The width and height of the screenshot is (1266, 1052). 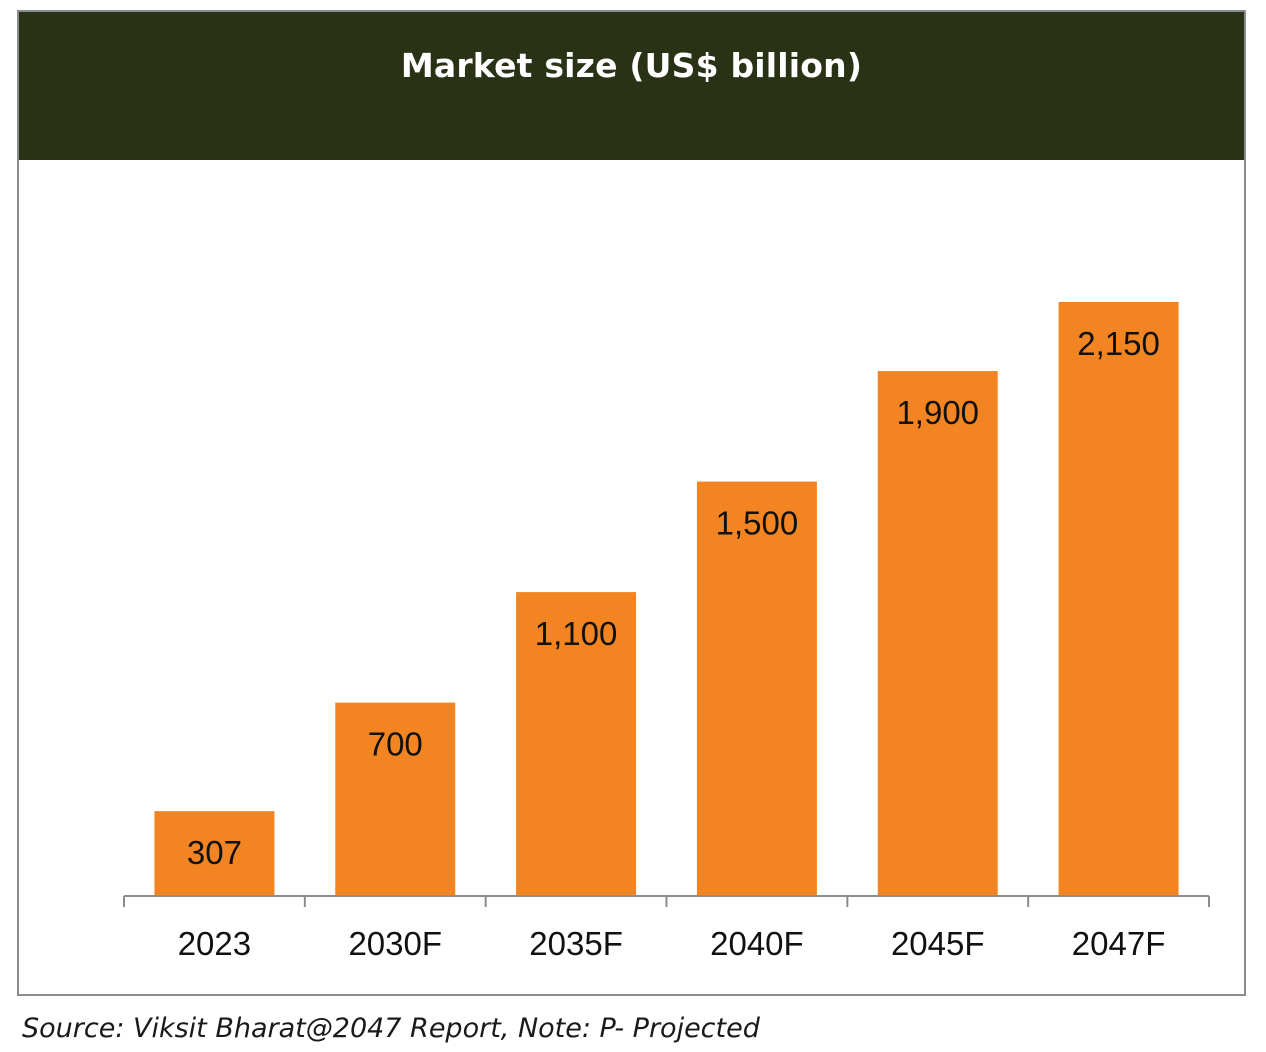 I want to click on x-tick-label-2023: 2023, so click(x=214, y=943).